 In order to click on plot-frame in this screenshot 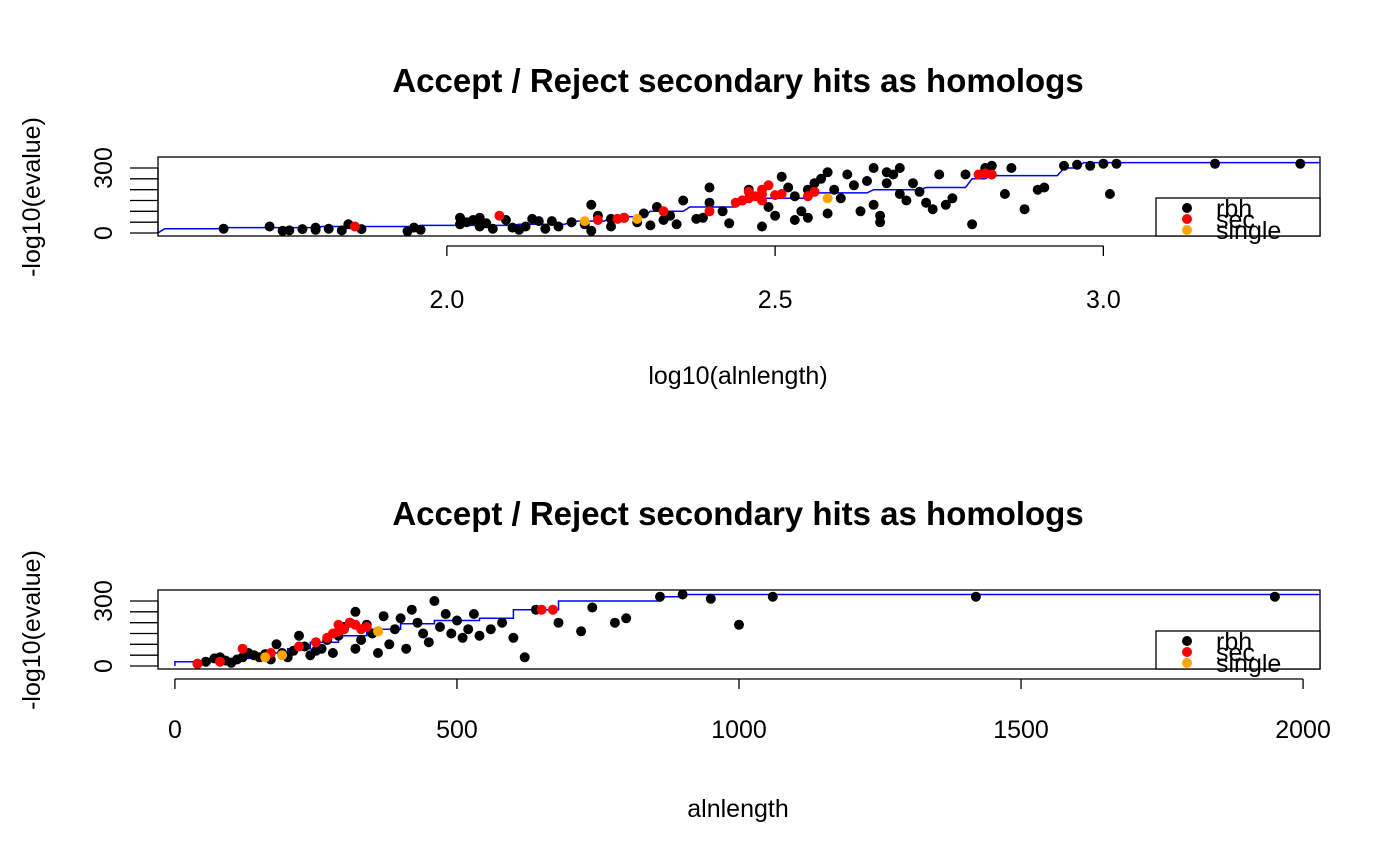, I will do `click(739, 196)`.